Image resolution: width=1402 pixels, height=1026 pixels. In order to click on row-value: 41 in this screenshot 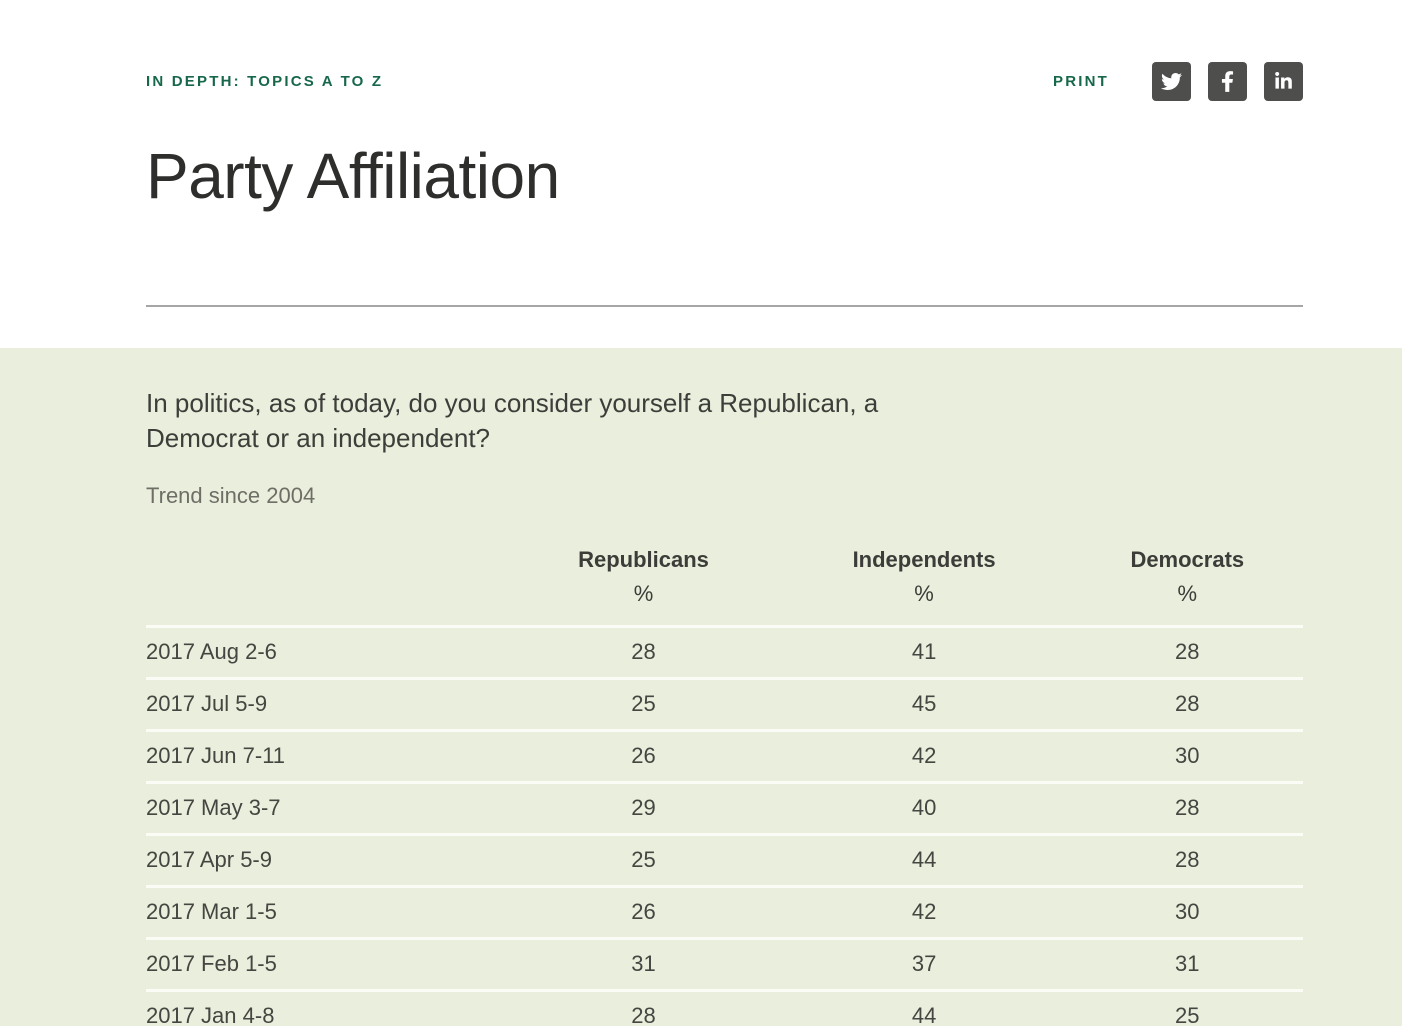, I will do `click(924, 652)`.